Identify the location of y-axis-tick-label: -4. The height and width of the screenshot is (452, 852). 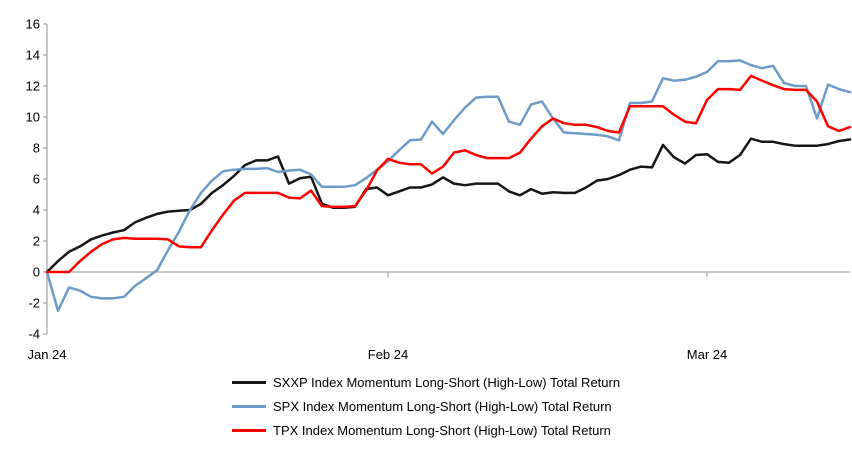
(34, 334).